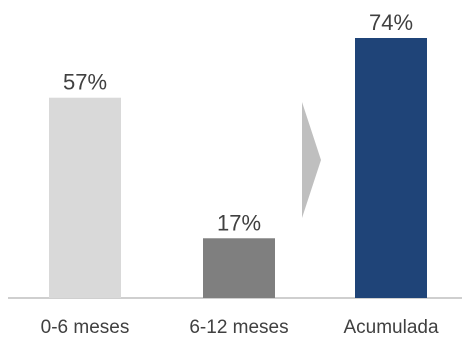 The width and height of the screenshot is (466, 340). What do you see at coordinates (85, 197) in the screenshot?
I see `bar-0-6-meses` at bounding box center [85, 197].